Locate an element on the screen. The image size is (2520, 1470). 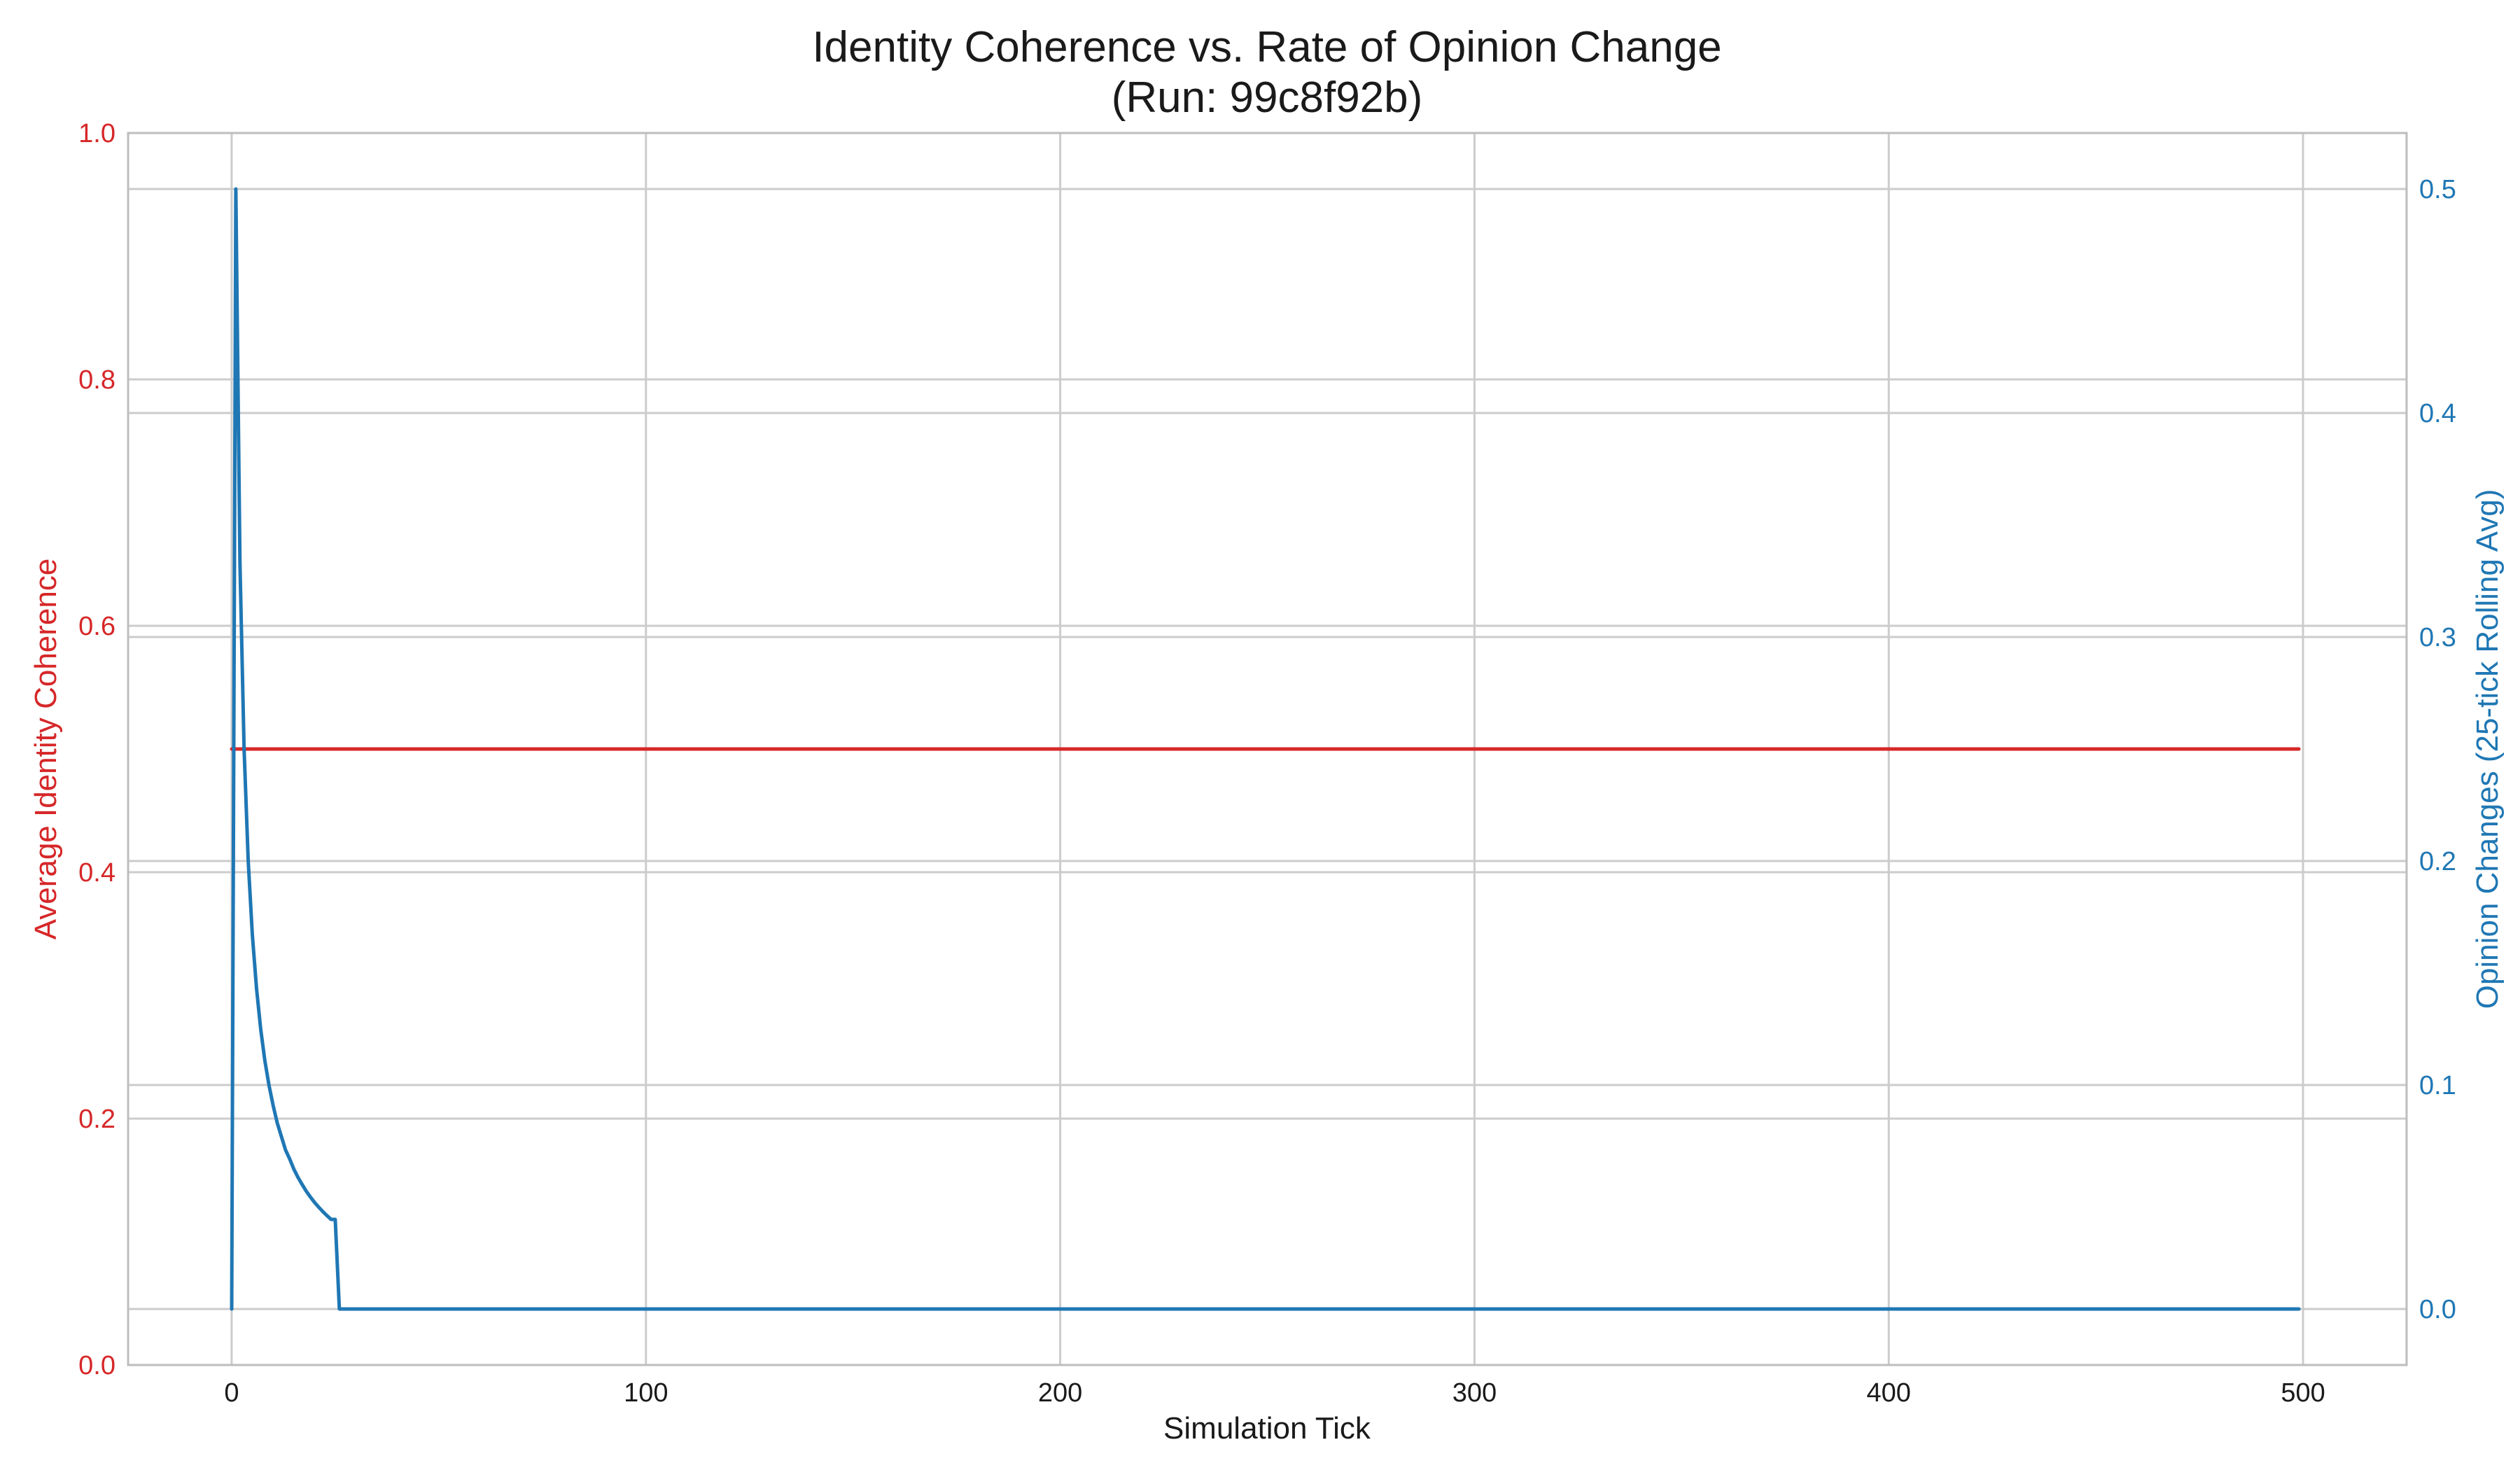
y-axis-label-right: Opinion Changes (25-tick Rolling Avg) is located at coordinates (2487, 749).